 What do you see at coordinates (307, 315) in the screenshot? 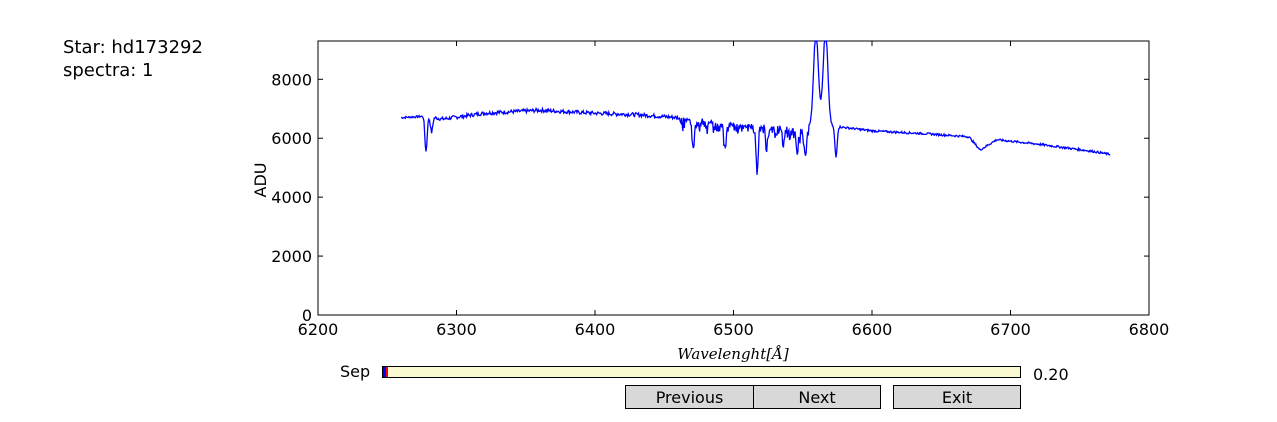
I see `y-tick-label: 0` at bounding box center [307, 315].